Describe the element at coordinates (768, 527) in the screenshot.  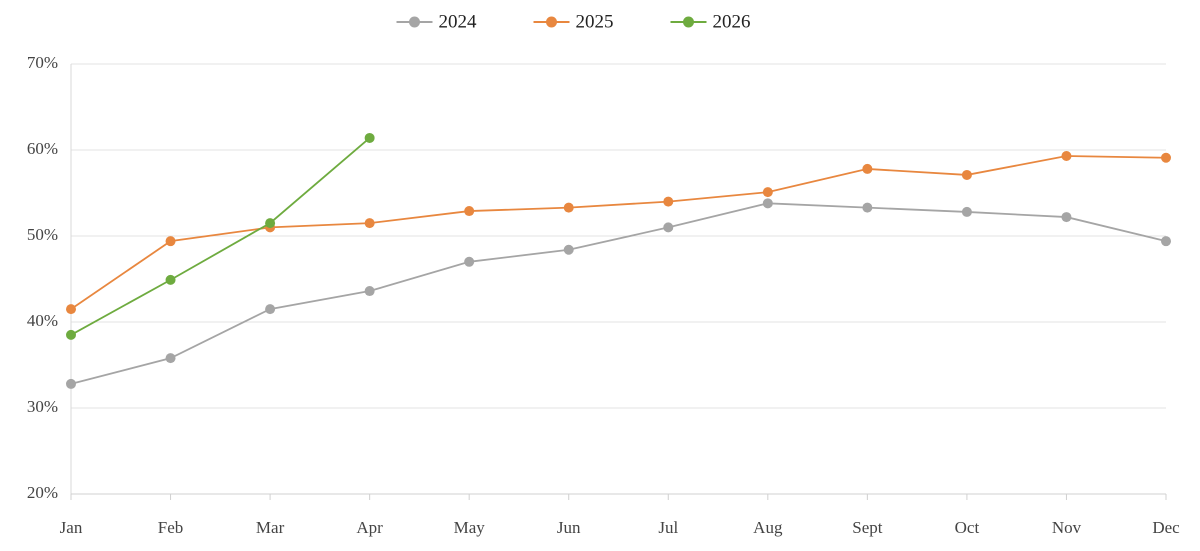
I see `x-tick-label: Aug` at that location.